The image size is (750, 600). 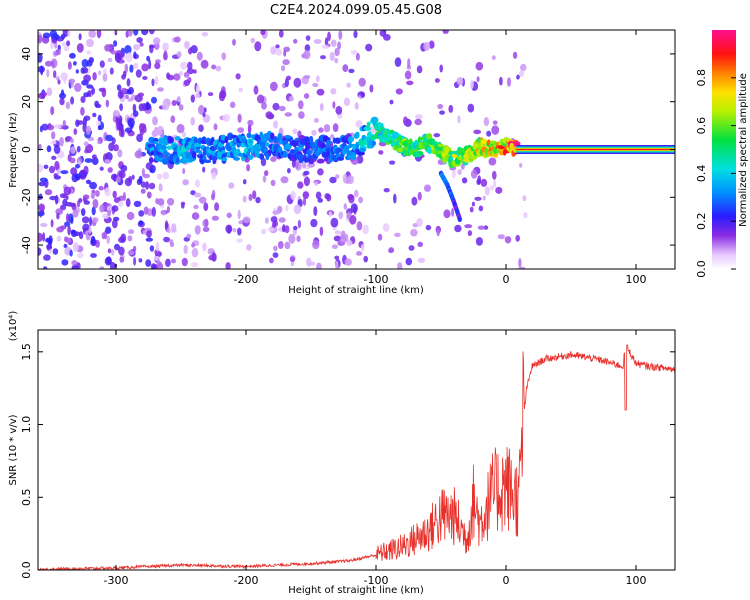 I want to click on figure-title: C2E4.2024.099.05.45.G08, so click(x=356, y=10).